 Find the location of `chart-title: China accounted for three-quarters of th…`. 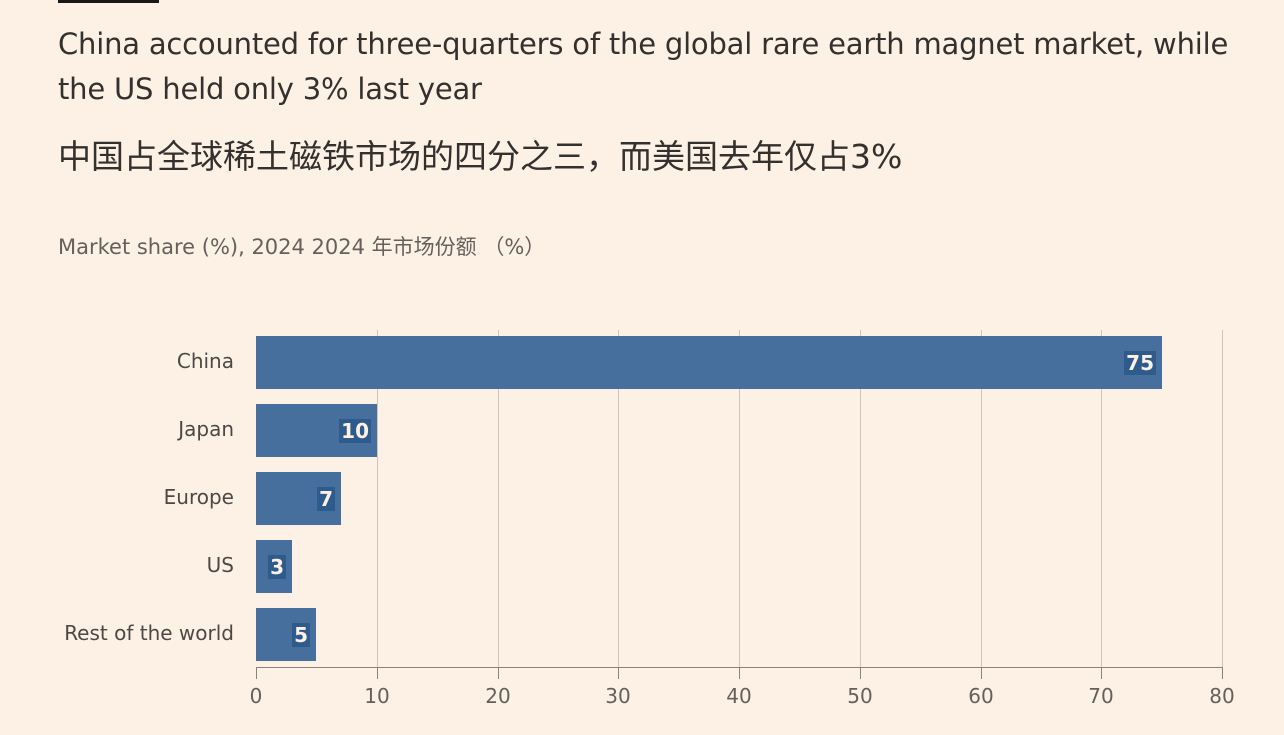

chart-title: China accounted for three-quarters of th… is located at coordinates (643, 66).